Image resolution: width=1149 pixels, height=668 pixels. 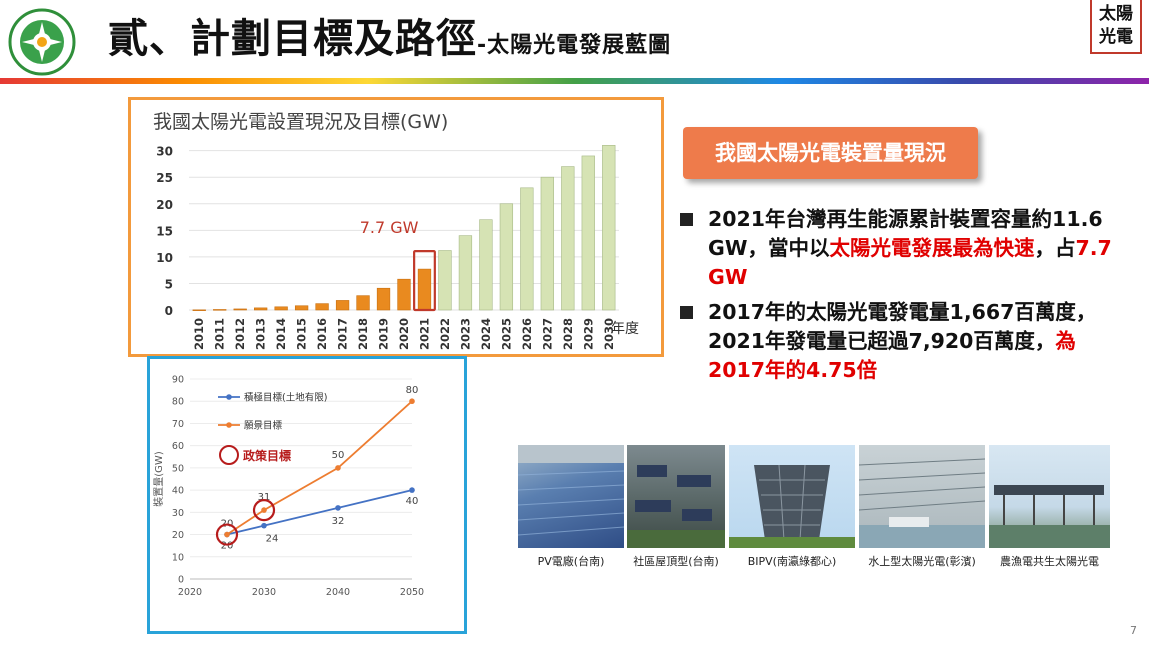 I want to click on bullet1-text: 2021年台灣再生能源累計裝置容量約11.6 GW，當中以, so click(x=905, y=233).